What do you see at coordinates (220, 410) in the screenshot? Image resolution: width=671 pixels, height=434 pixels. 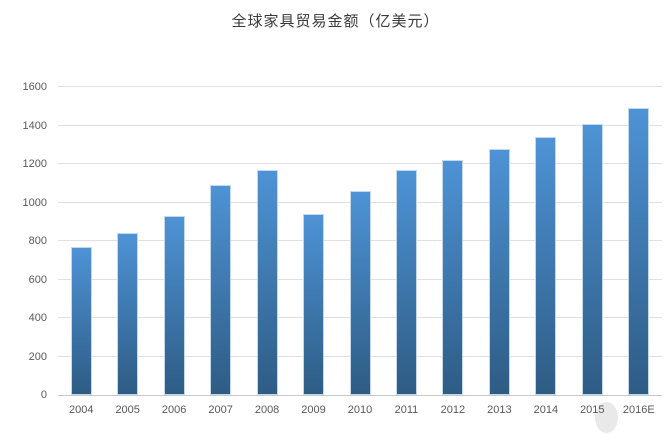 I see `x-tick-label-2007: 2007` at bounding box center [220, 410].